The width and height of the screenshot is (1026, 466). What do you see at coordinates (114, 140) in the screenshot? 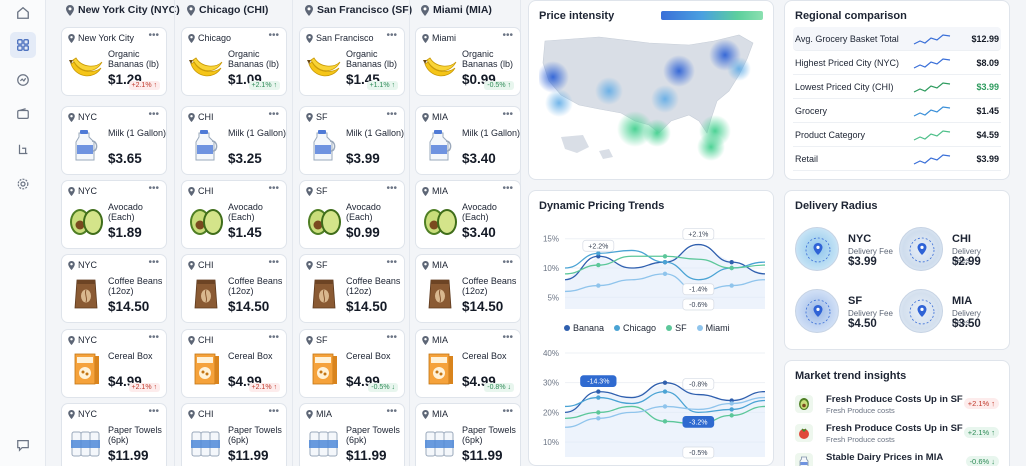
I see `product-price-card: NYC ••• Milk (1 Gallon) $3.65` at bounding box center [114, 140].